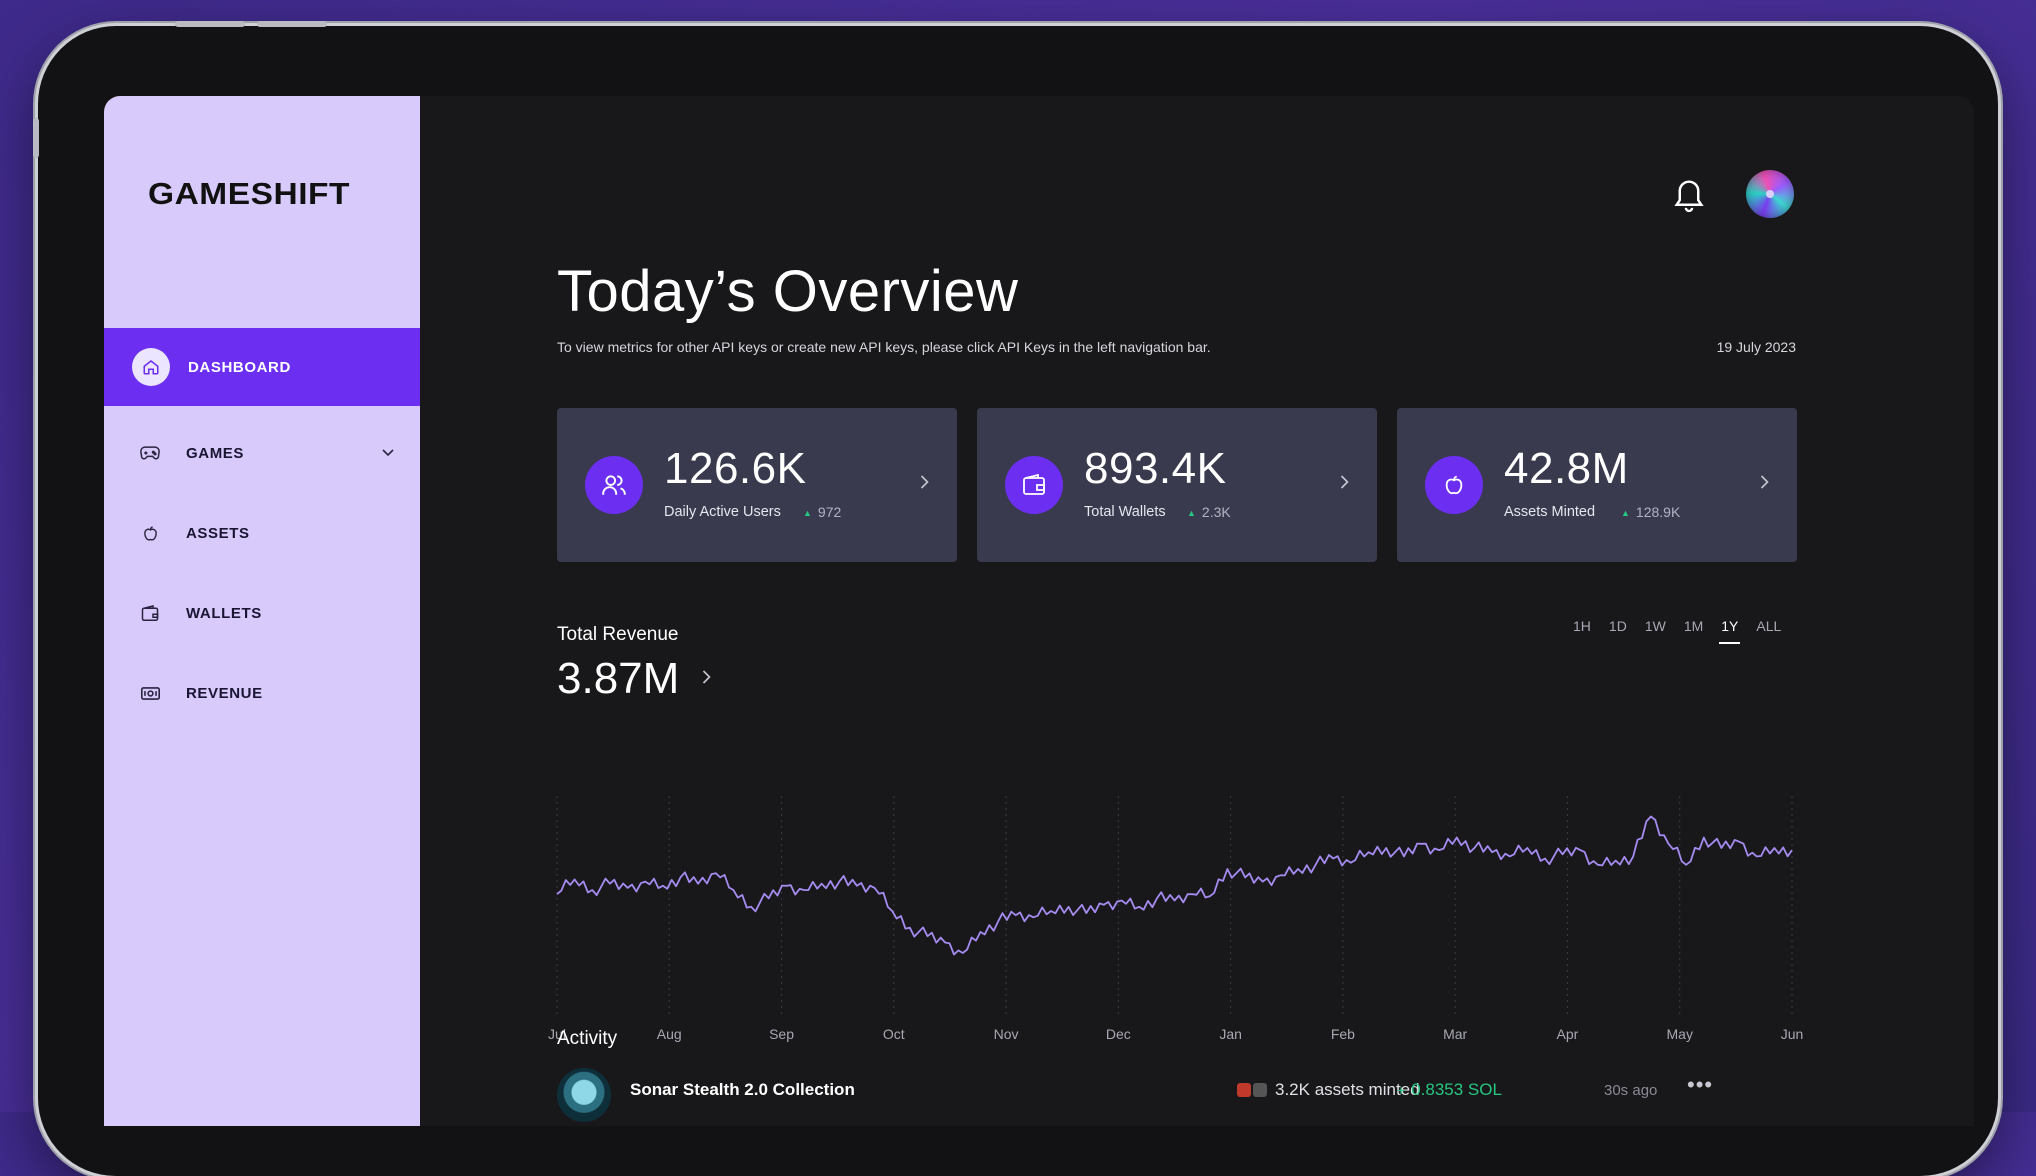 This screenshot has width=2036, height=1176. Describe the element at coordinates (722, 512) in the screenshot. I see `stat-label: Daily Active Users` at that location.